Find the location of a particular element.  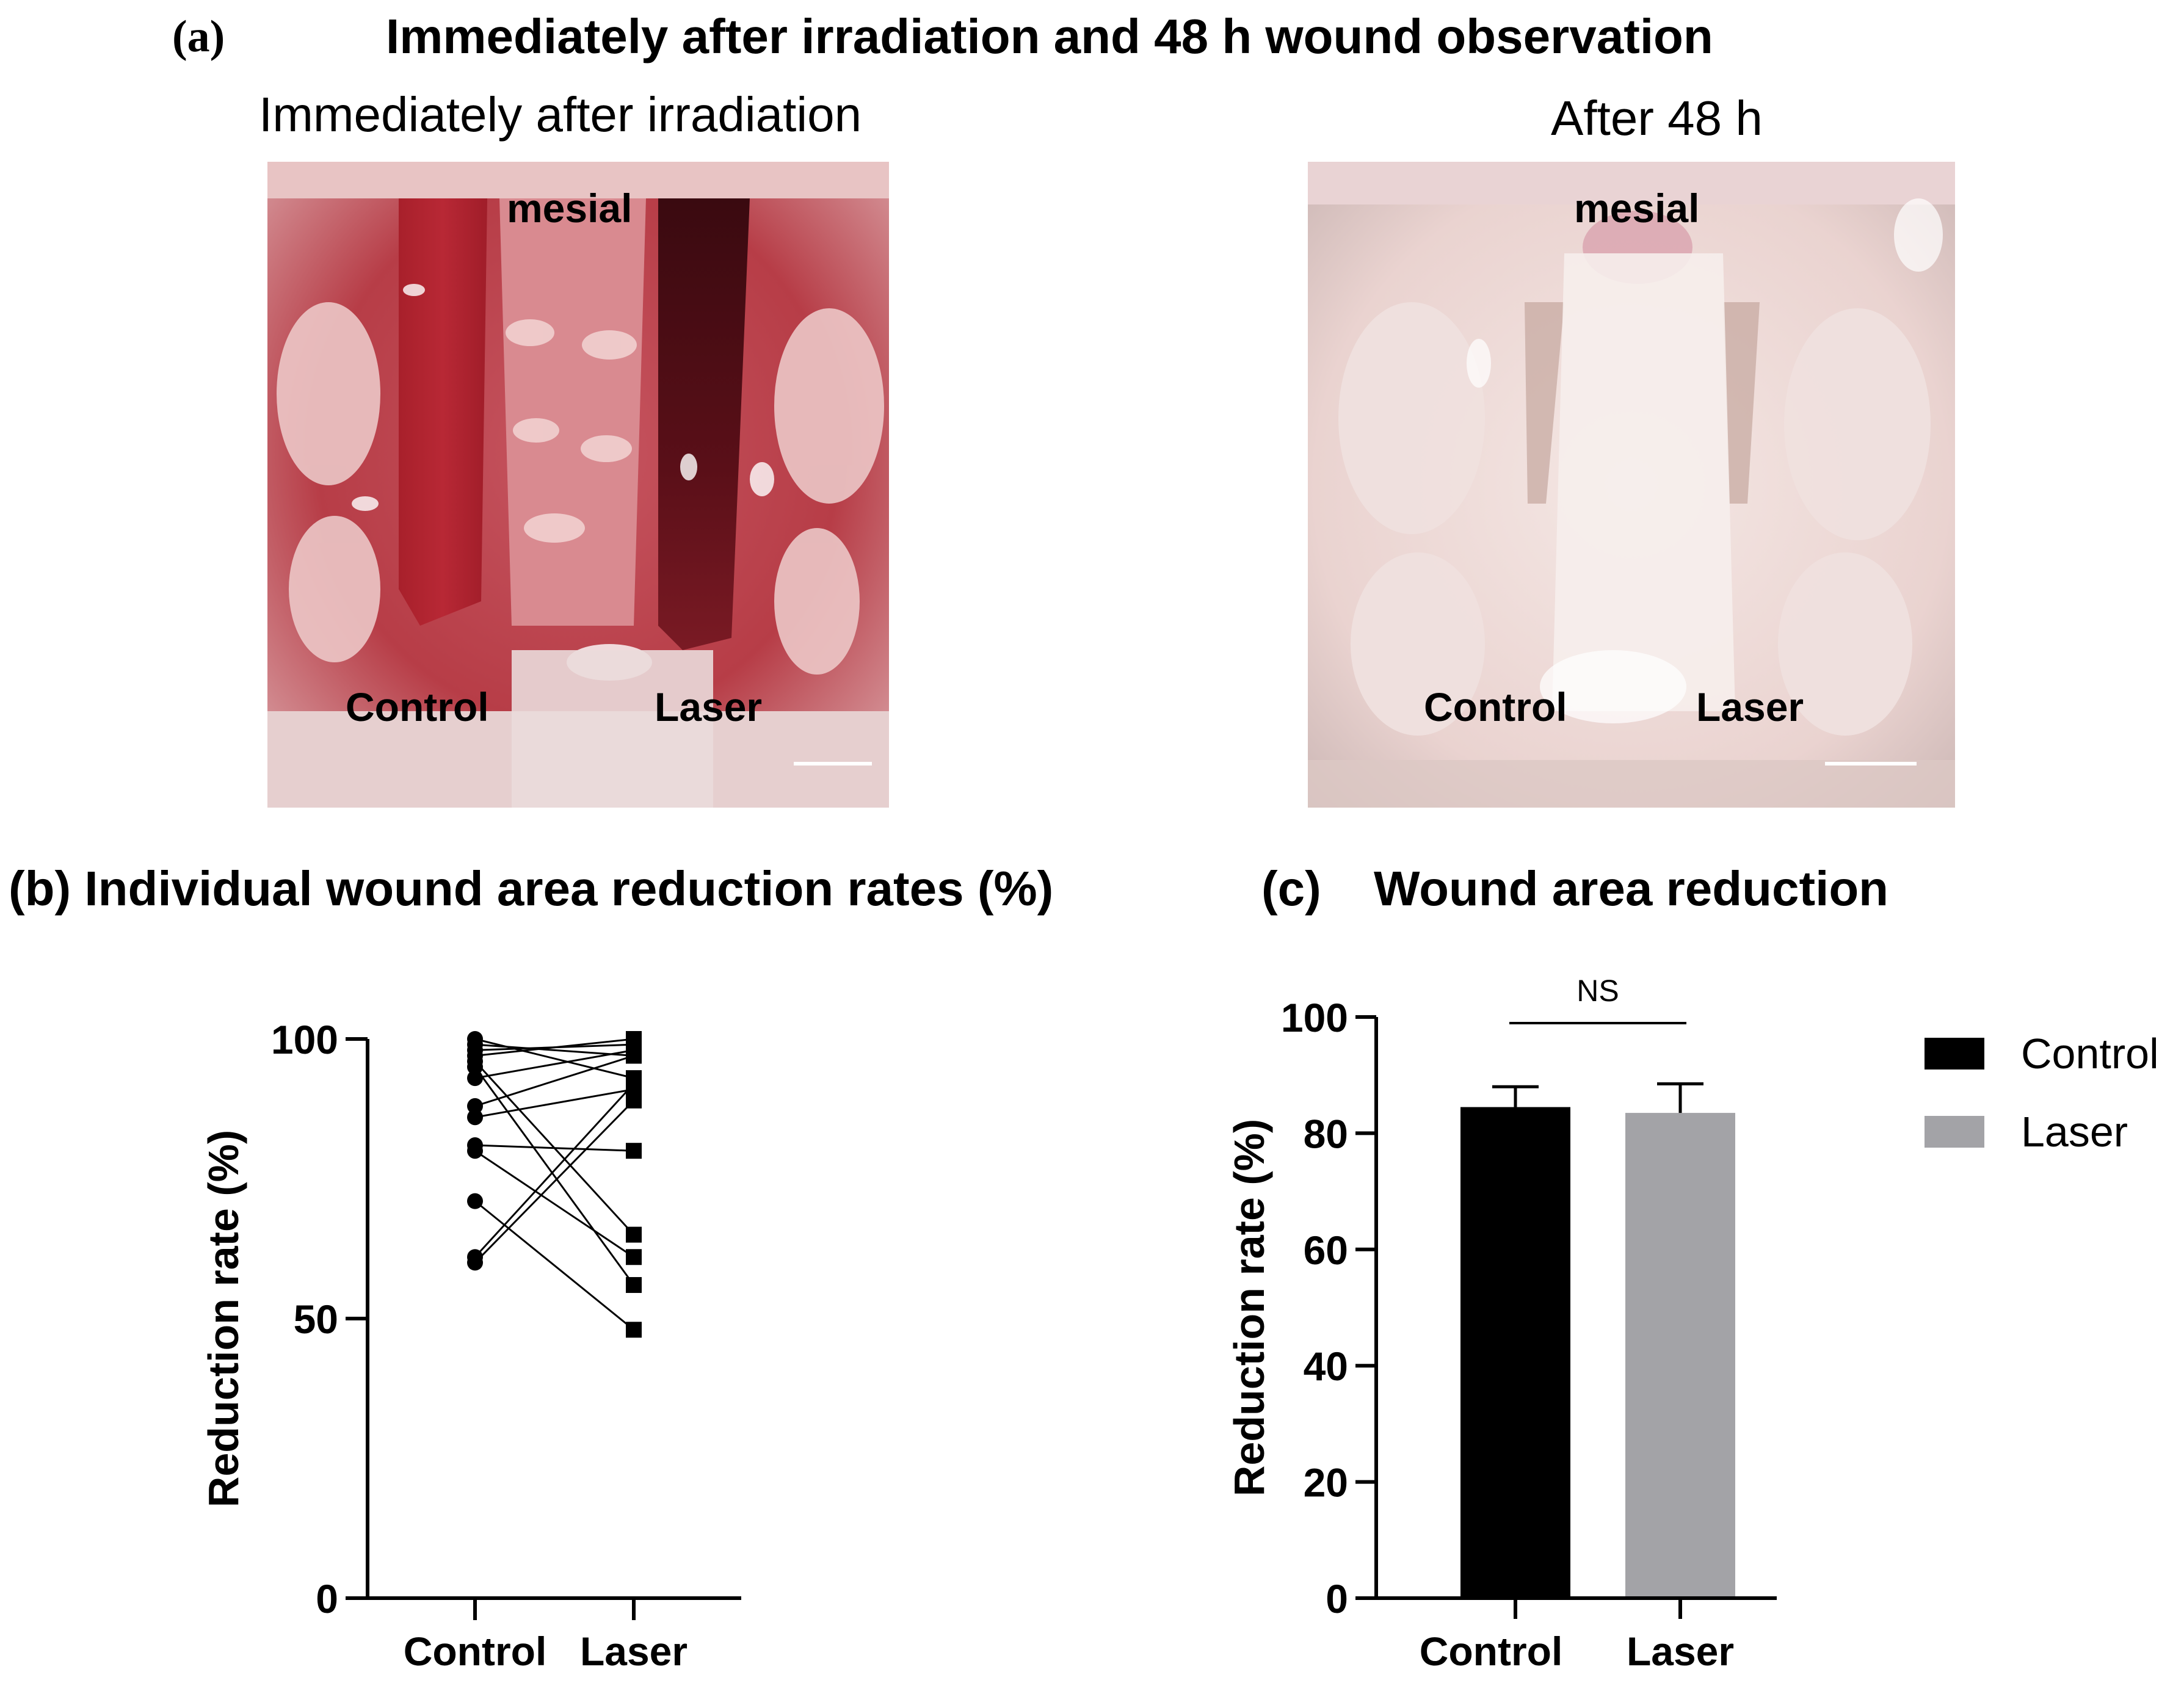

y-tick-label: 50 is located at coordinates (316, 1319).